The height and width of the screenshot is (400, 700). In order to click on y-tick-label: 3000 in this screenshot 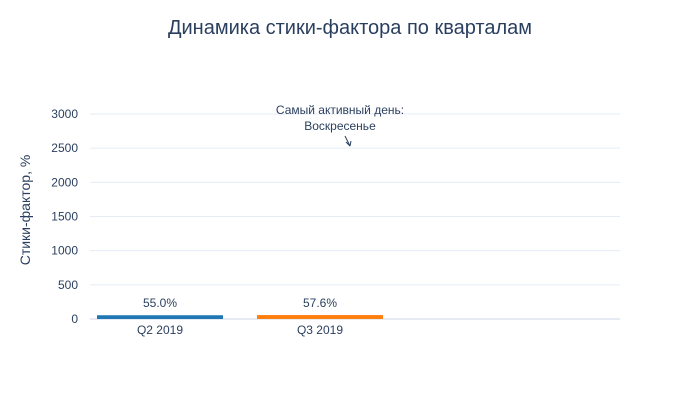, I will do `click(64, 114)`.